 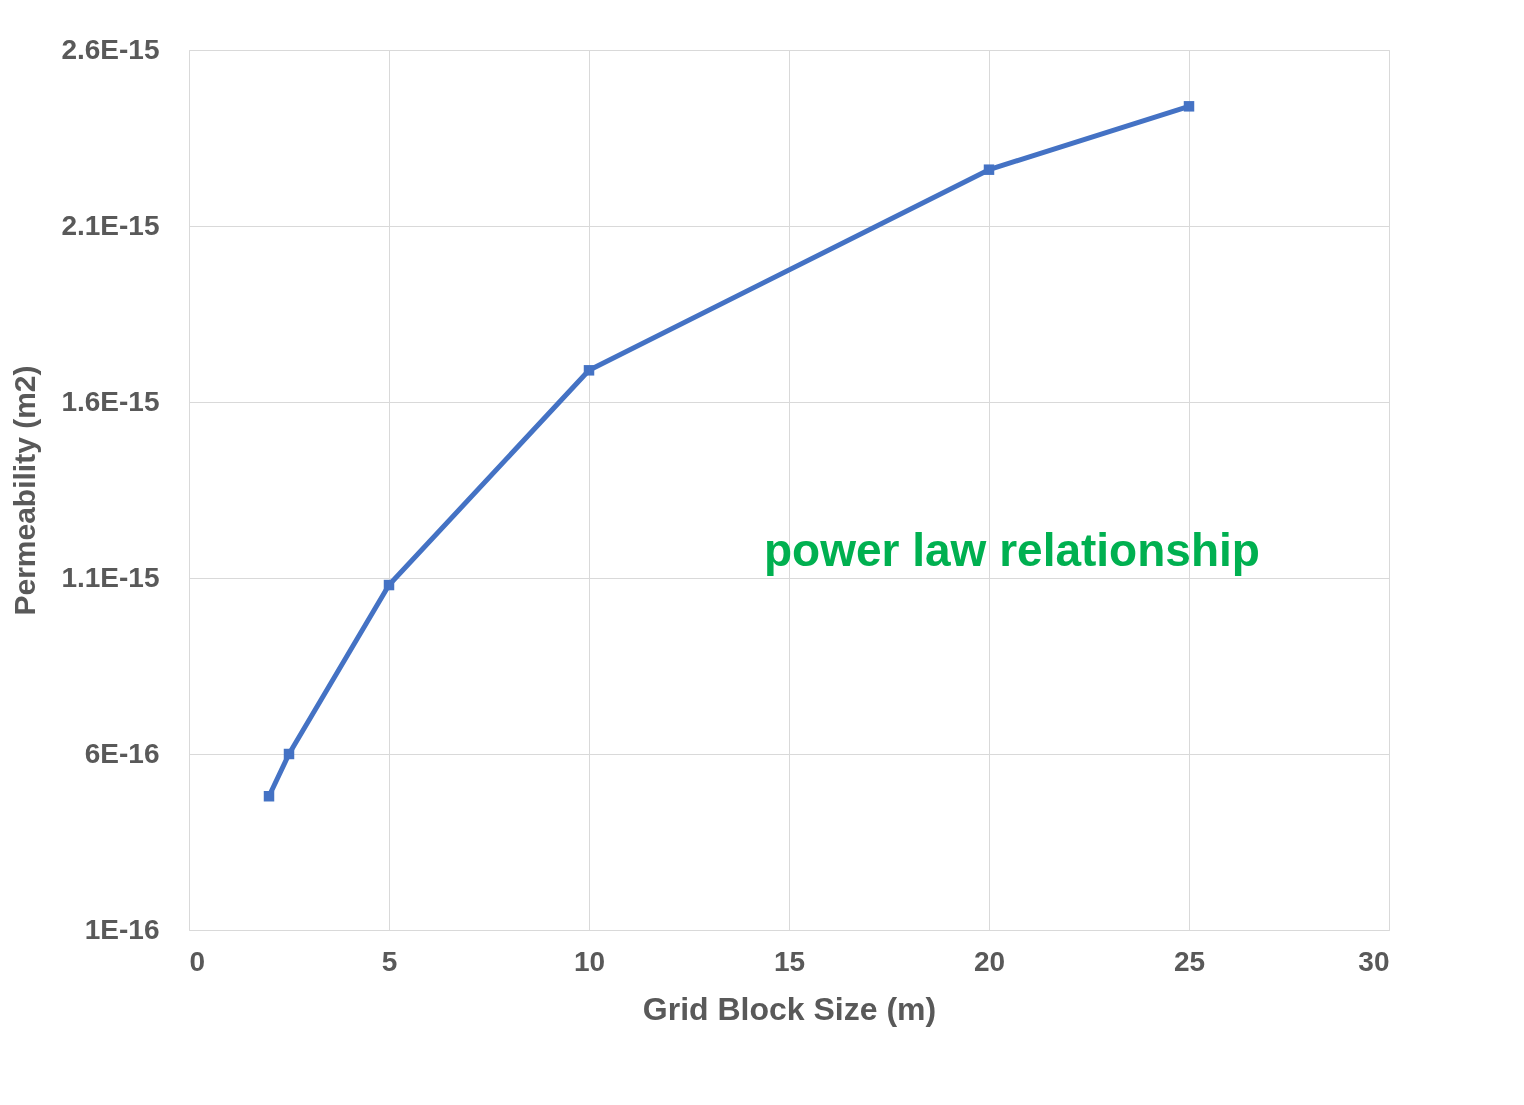 What do you see at coordinates (789, 1008) in the screenshot?
I see `x-axis-title: Grid Block Size (m)` at bounding box center [789, 1008].